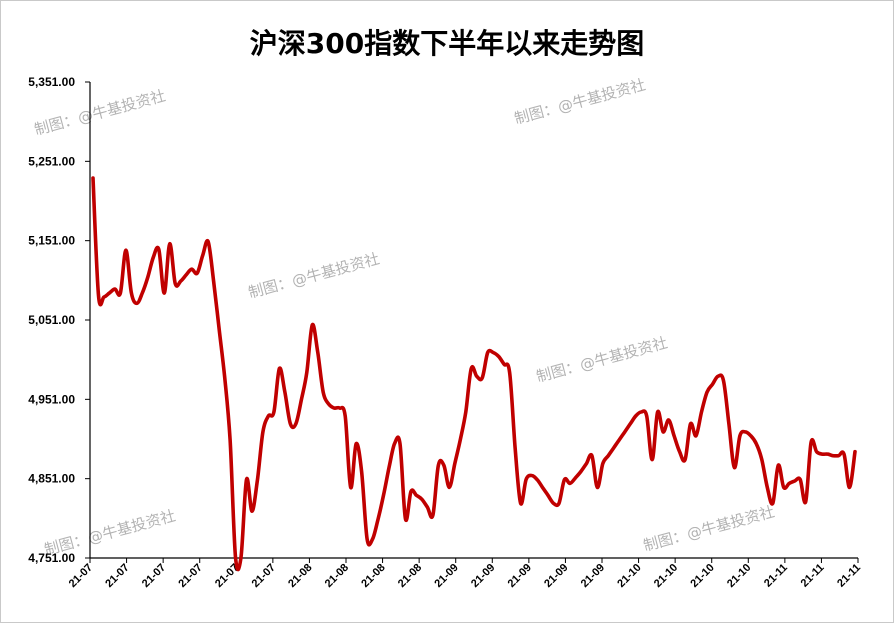 This screenshot has width=894, height=623. Describe the element at coordinates (51, 320) in the screenshot. I see `y-tick-label: 5,051.00` at that location.